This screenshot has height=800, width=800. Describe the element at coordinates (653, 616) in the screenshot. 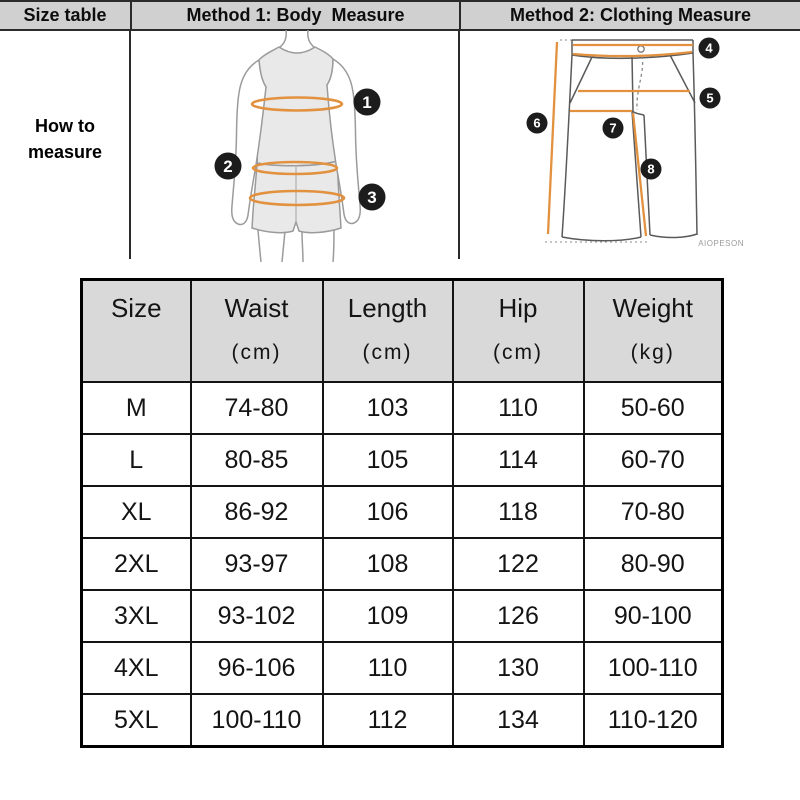

I see `cell-weight: 90-100` at that location.